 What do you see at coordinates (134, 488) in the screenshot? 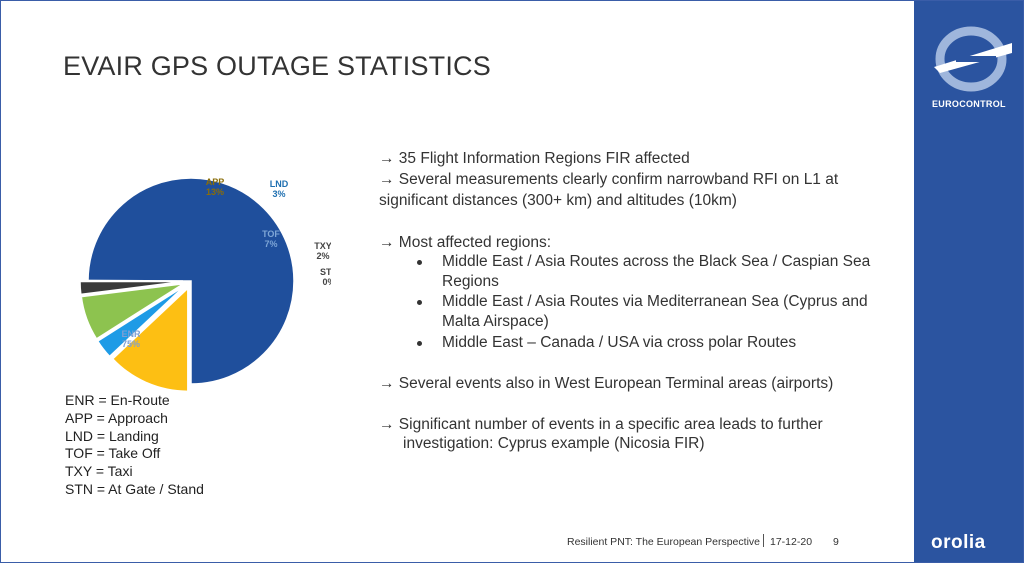
I see `legend-item-stn: STN = At Gate / Stand` at bounding box center [134, 488].